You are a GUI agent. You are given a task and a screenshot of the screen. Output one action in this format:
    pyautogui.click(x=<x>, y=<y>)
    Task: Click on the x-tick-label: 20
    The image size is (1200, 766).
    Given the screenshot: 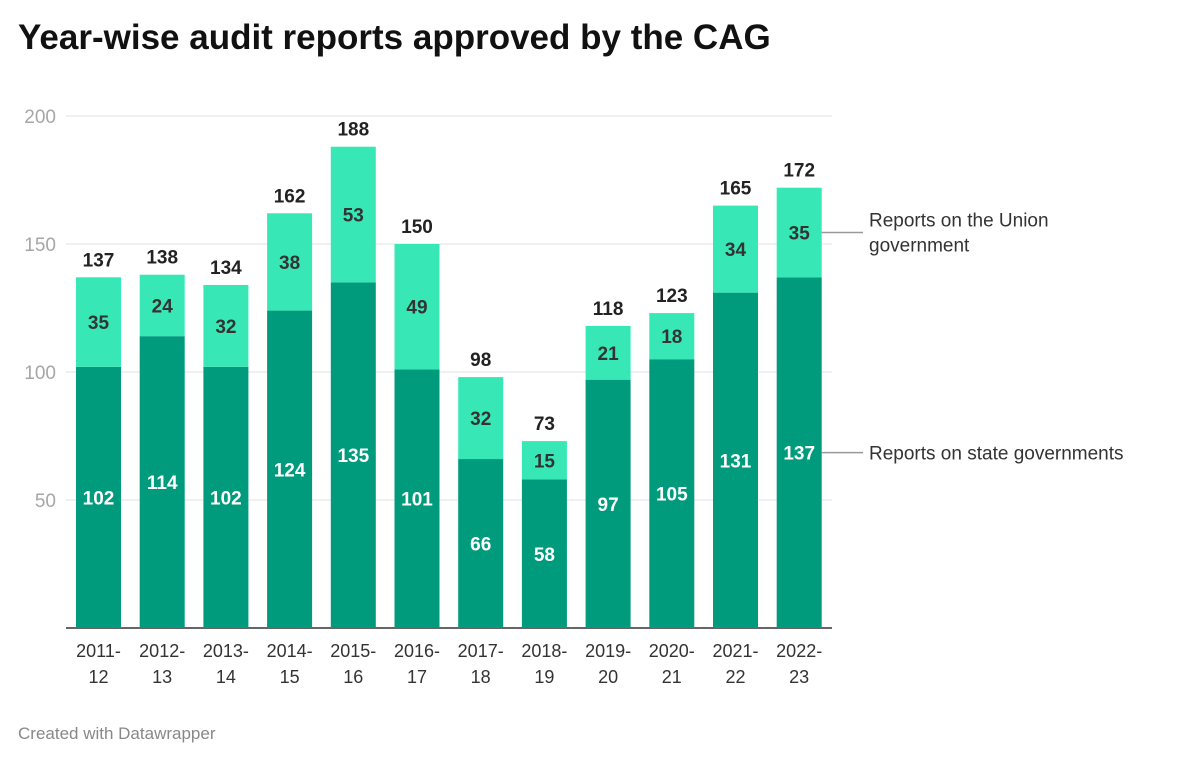 What is the action you would take?
    pyautogui.click(x=608, y=677)
    